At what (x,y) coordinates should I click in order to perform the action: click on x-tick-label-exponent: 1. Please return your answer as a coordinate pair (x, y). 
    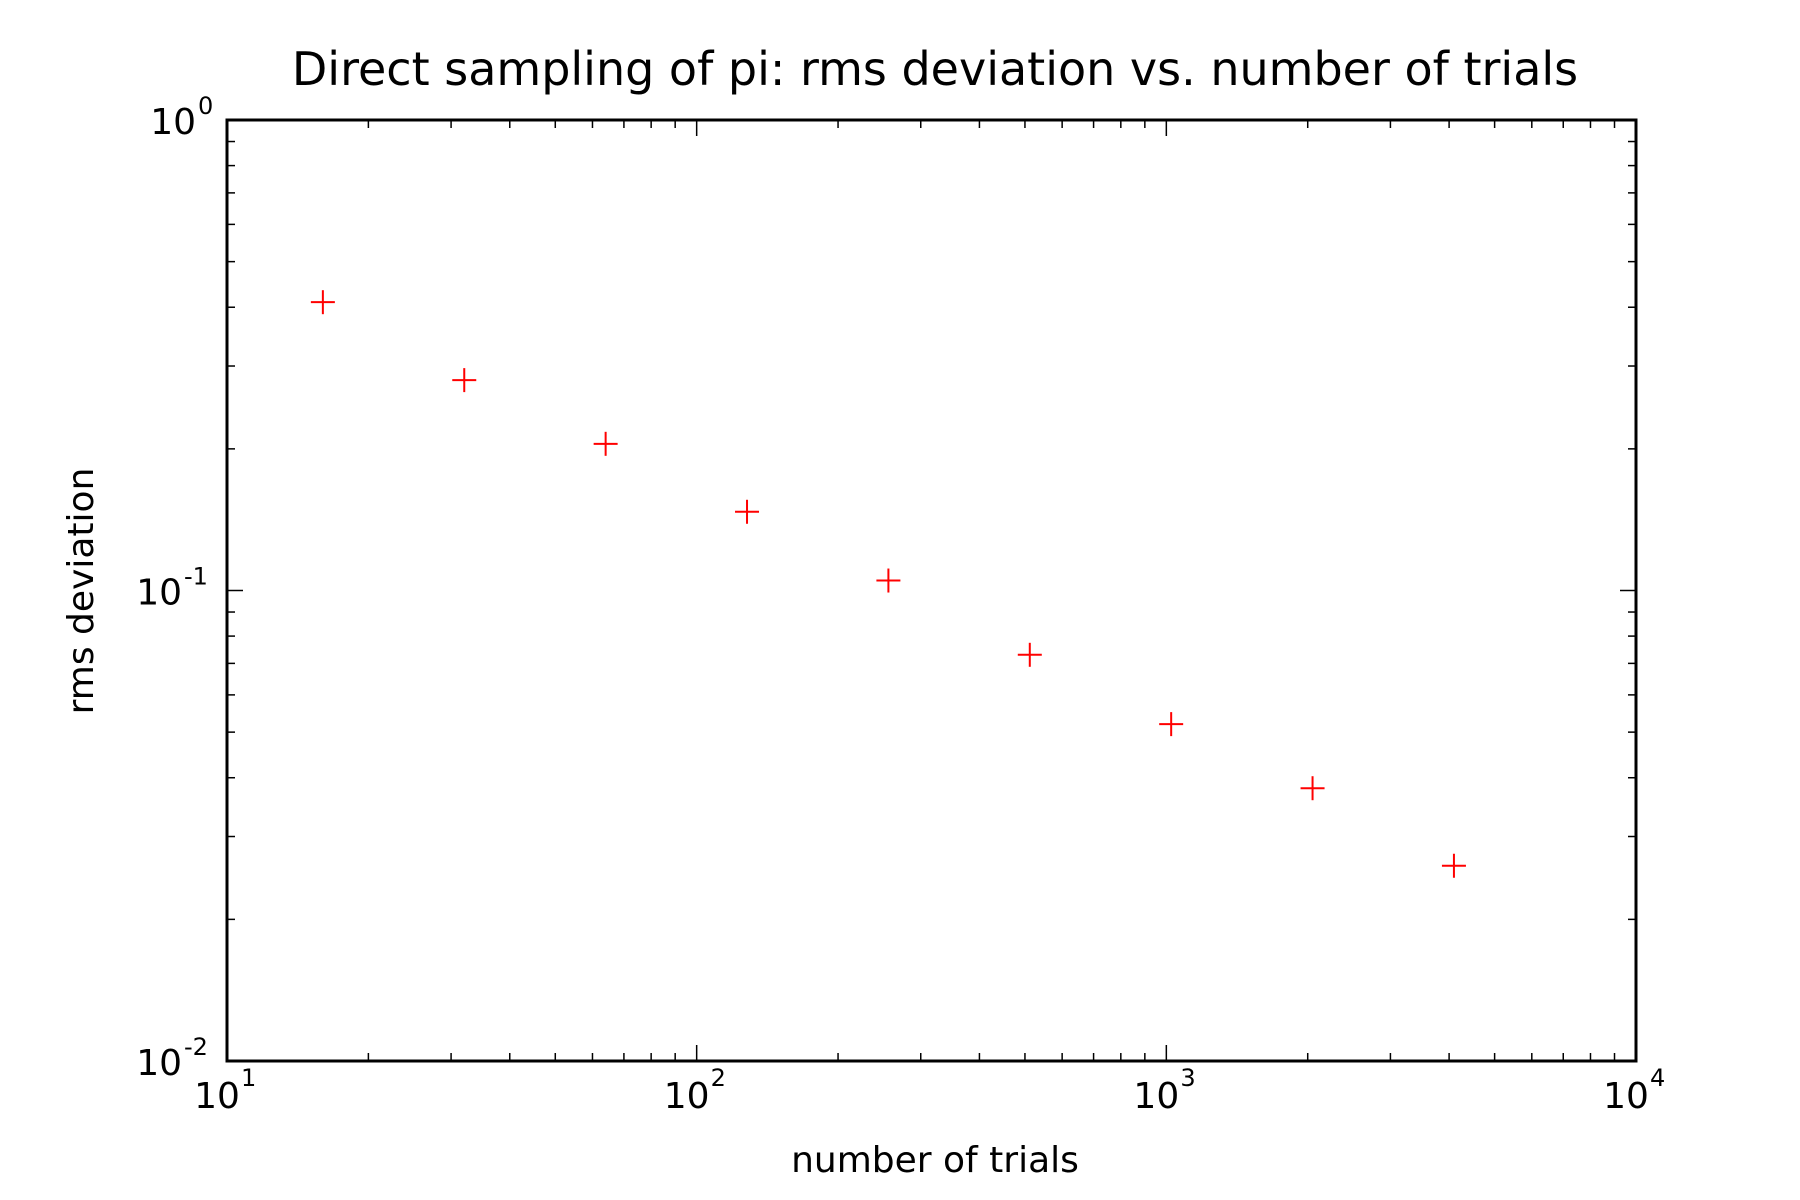
    Looking at the image, I should click on (248, 1078).